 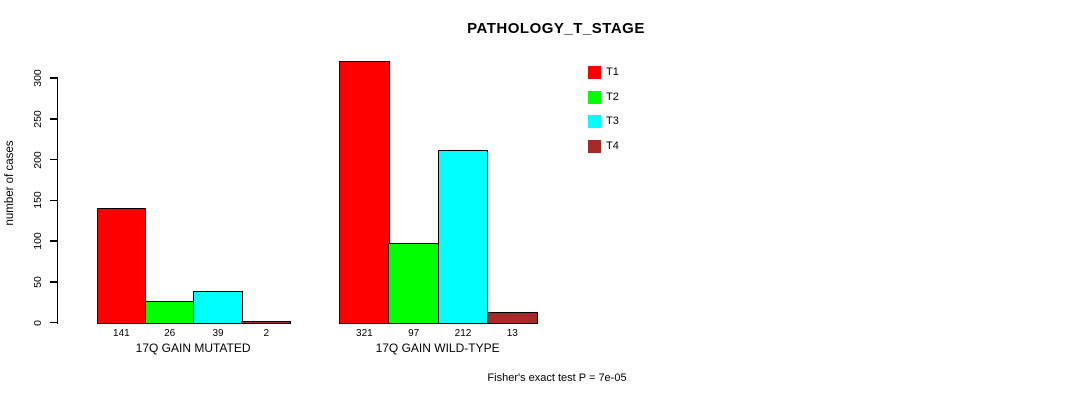 I want to click on legend-item-t3: T3, so click(x=603, y=121).